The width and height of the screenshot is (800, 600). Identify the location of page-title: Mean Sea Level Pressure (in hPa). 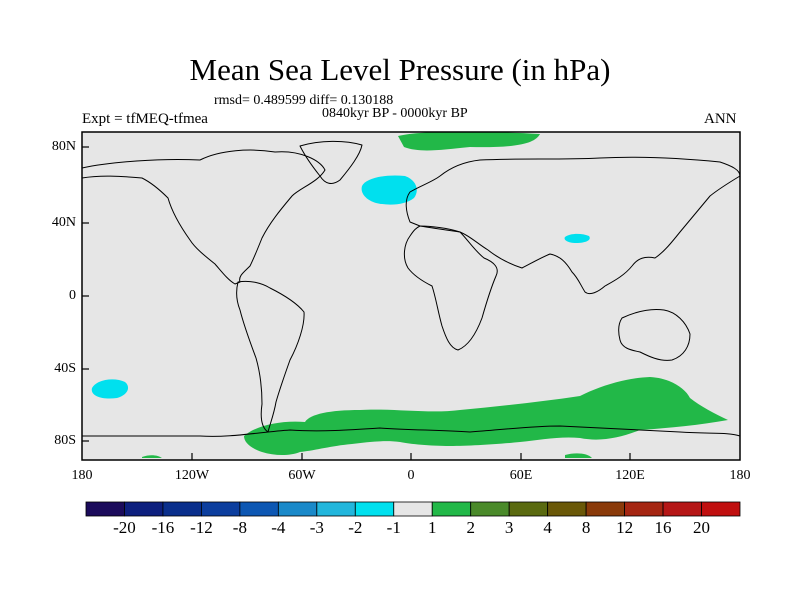
(400, 69).